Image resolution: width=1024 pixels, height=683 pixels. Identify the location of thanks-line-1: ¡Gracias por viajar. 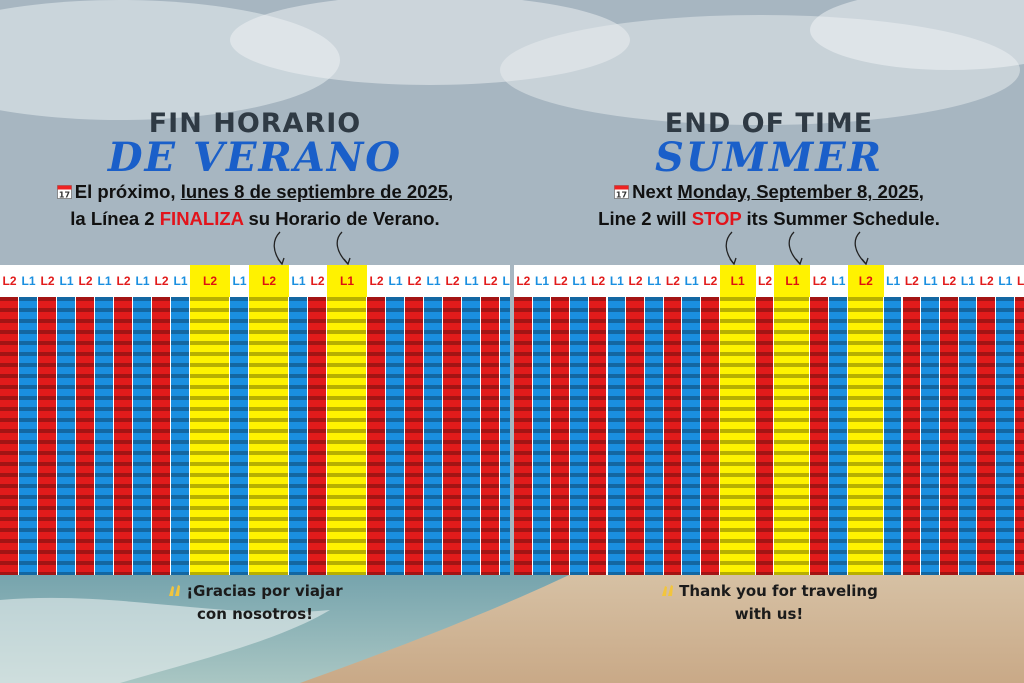
(264, 591).